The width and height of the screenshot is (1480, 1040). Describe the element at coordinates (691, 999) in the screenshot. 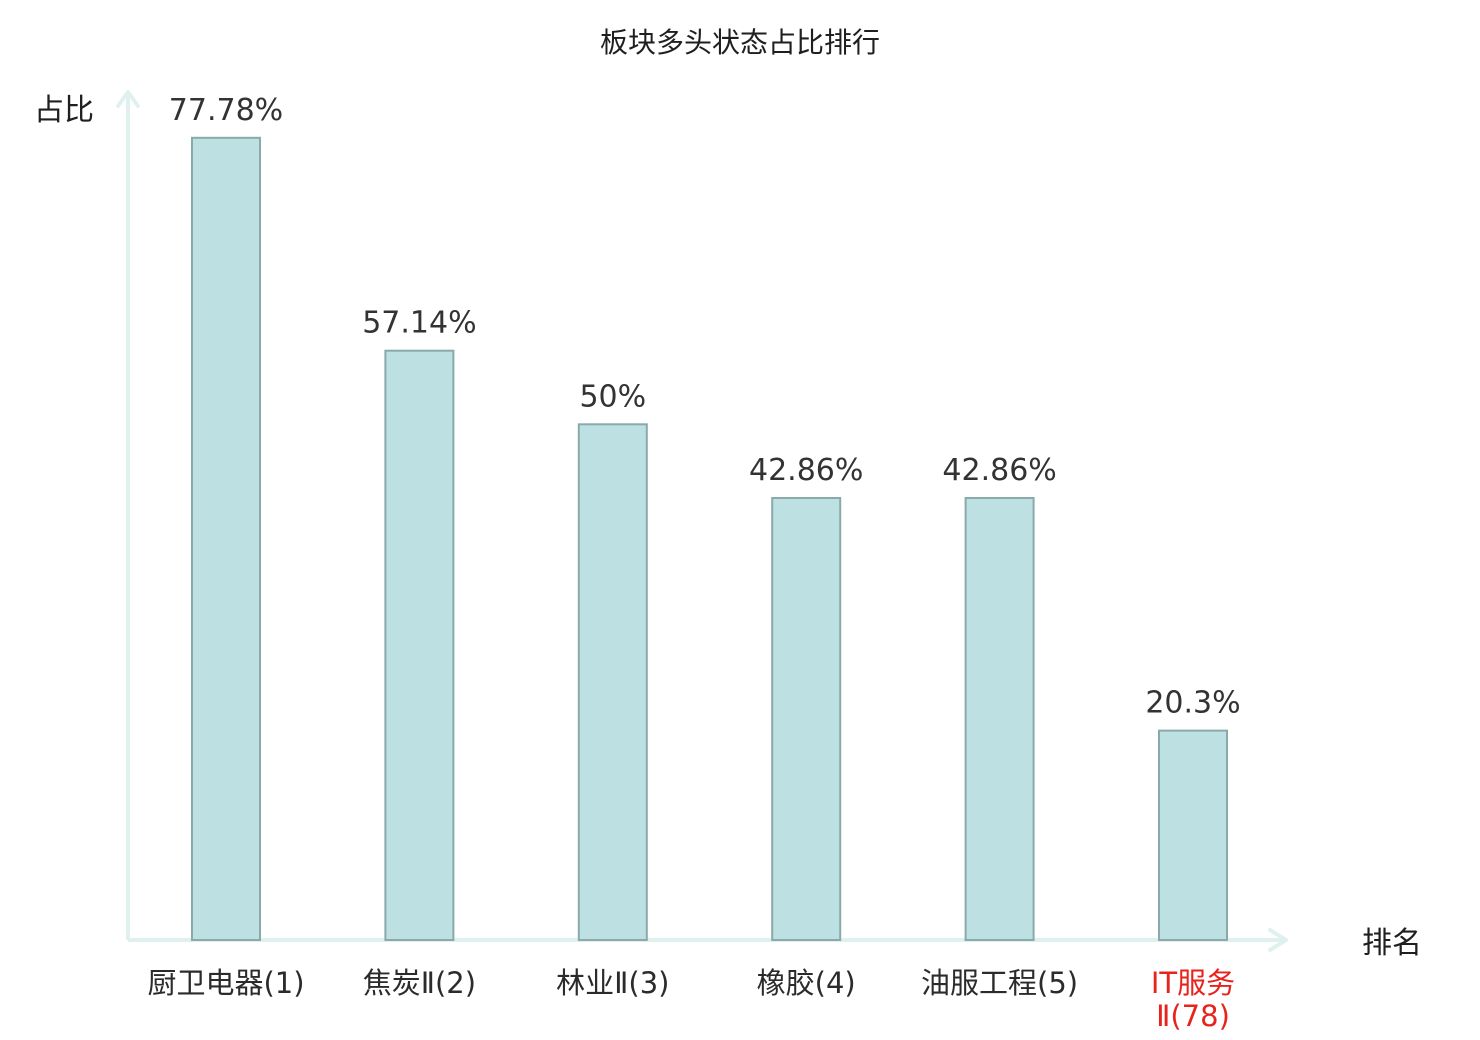

I see `x-tick-labels: 厨卫电器(1) 焦炭Ⅱ(2) 林业Ⅱ(3) 橡胶(4) 油服工程(5) IT服务 Ⅱ(78)` at that location.